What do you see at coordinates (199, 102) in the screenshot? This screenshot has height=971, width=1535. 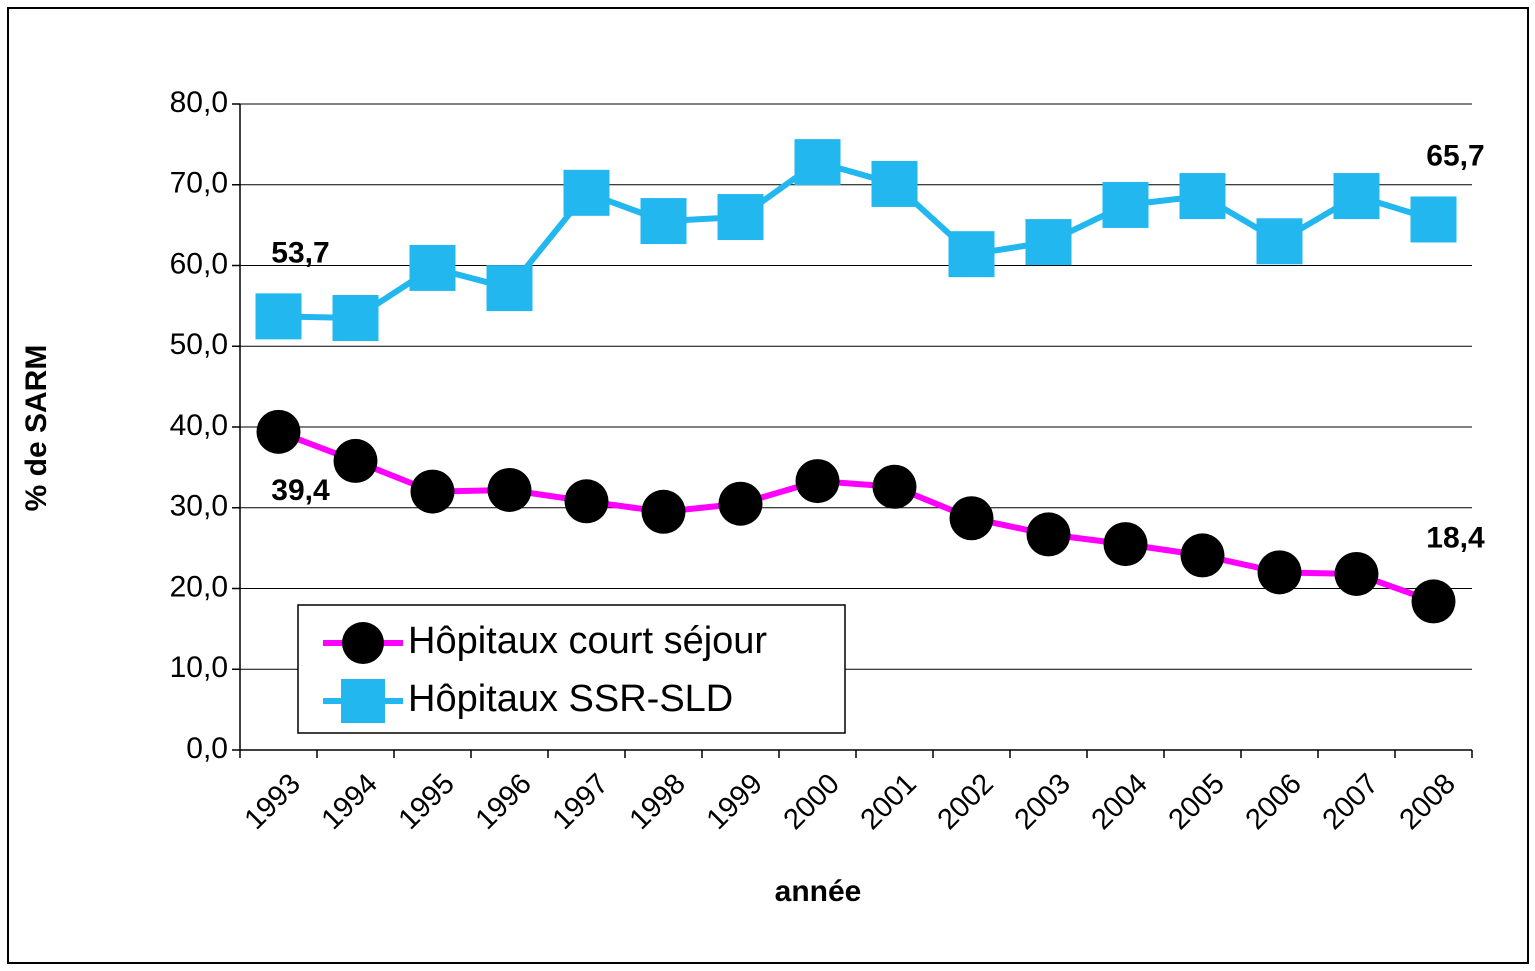 I see `y-tick-label: 80,0` at bounding box center [199, 102].